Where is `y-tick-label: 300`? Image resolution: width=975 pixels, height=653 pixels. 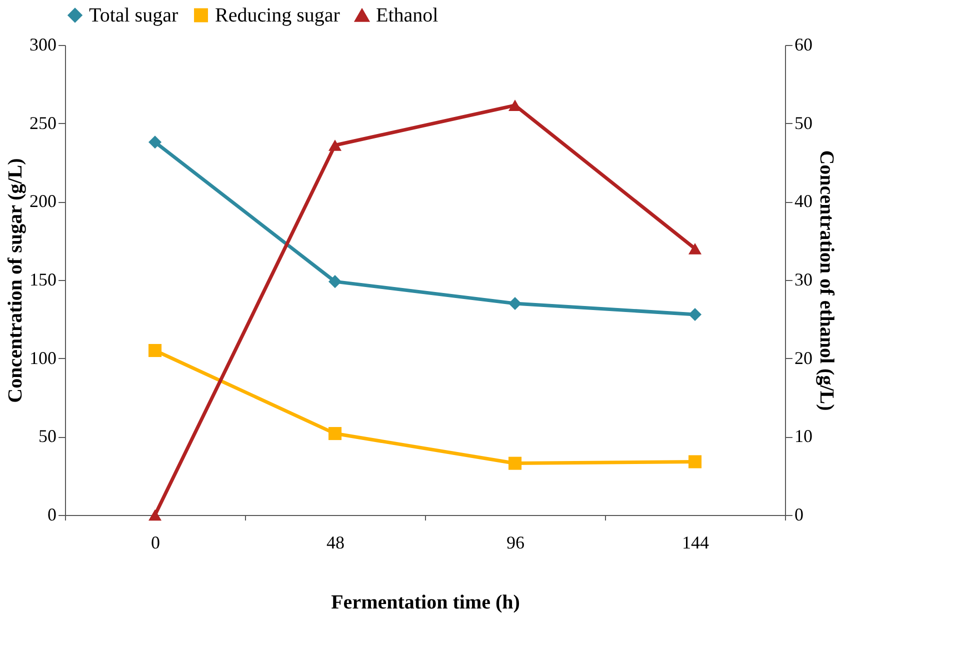 y-tick-label: 300 is located at coordinates (43, 44).